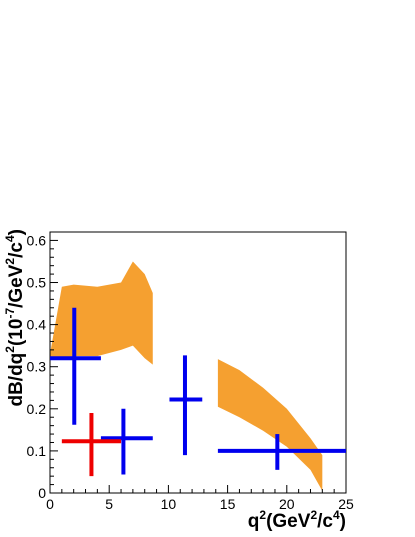 The image size is (415, 537). Describe the element at coordinates (37, 367) in the screenshot. I see `y-tick-label: 0.3` at that location.